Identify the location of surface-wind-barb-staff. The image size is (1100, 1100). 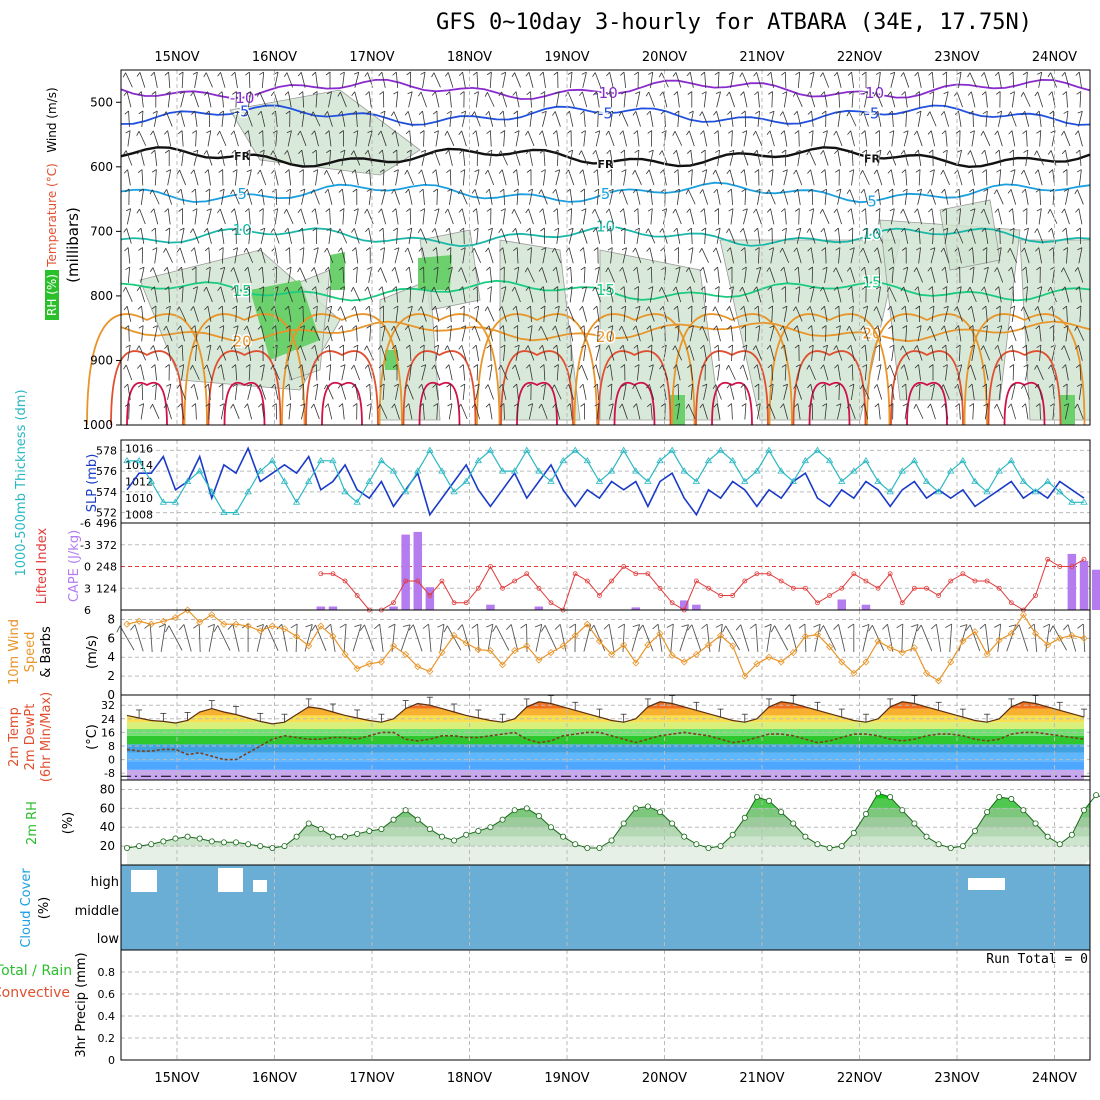
(648, 638).